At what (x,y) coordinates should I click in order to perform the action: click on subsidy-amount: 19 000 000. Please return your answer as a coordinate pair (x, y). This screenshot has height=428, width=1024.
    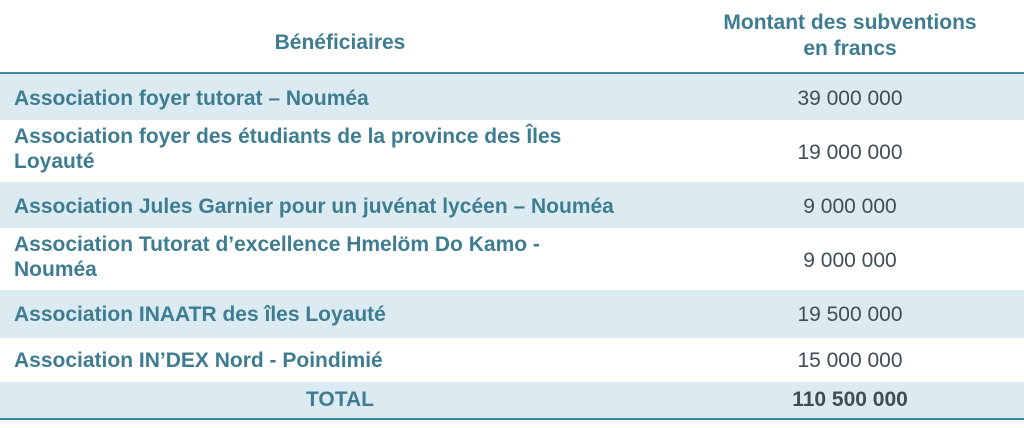
    Looking at the image, I should click on (850, 152).